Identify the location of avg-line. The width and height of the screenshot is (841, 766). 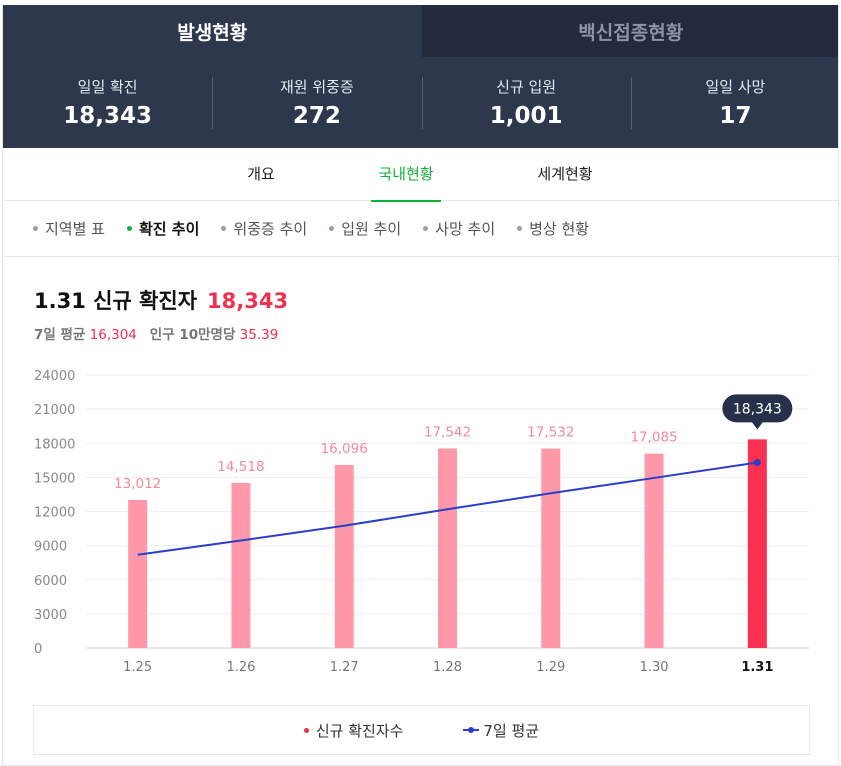
(447, 508).